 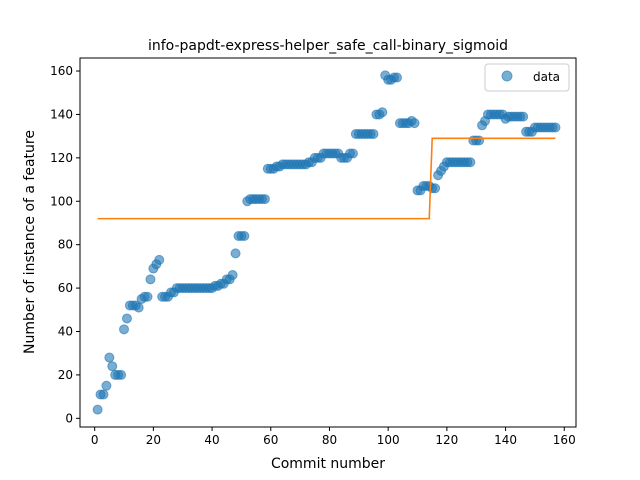 What do you see at coordinates (61, 114) in the screenshot?
I see `y-tick-label: 140` at bounding box center [61, 114].